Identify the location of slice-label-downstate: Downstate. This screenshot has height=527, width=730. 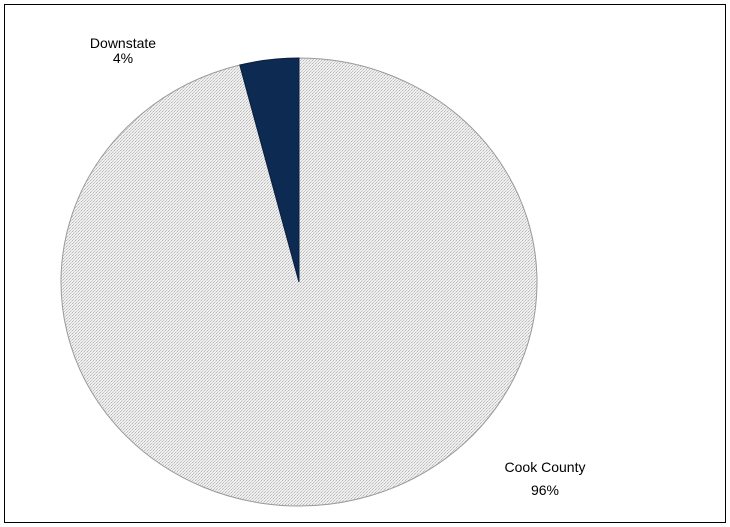
(123, 43).